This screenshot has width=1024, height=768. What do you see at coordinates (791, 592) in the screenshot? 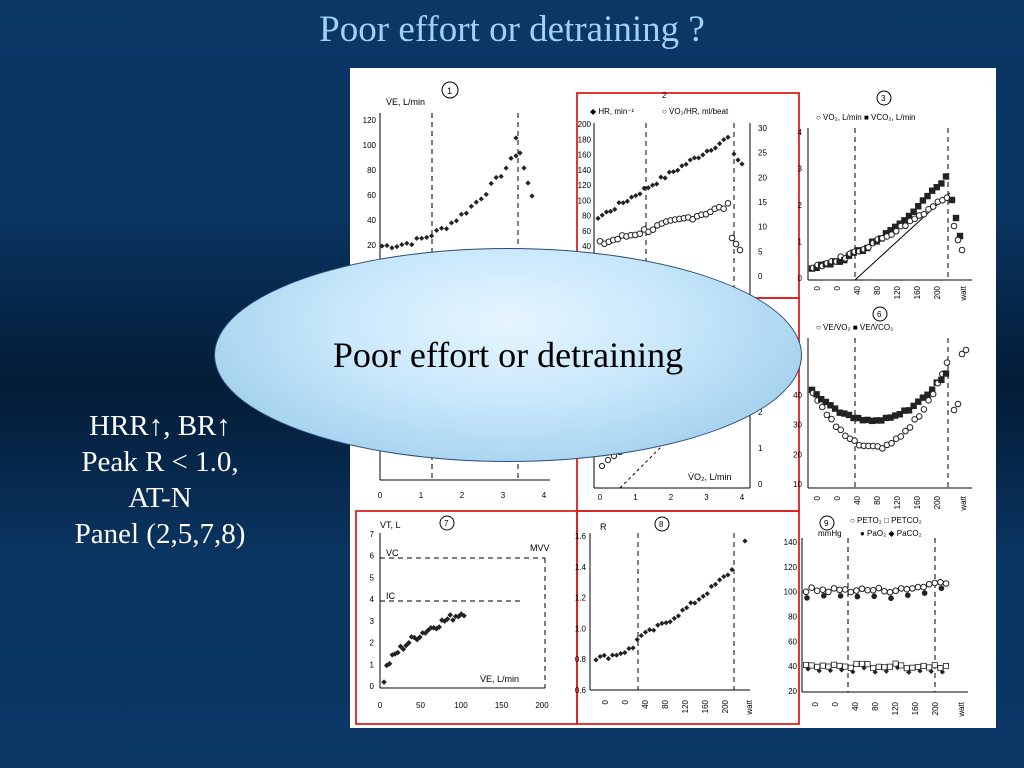
I see `panel-9-ytick: 100` at bounding box center [791, 592].